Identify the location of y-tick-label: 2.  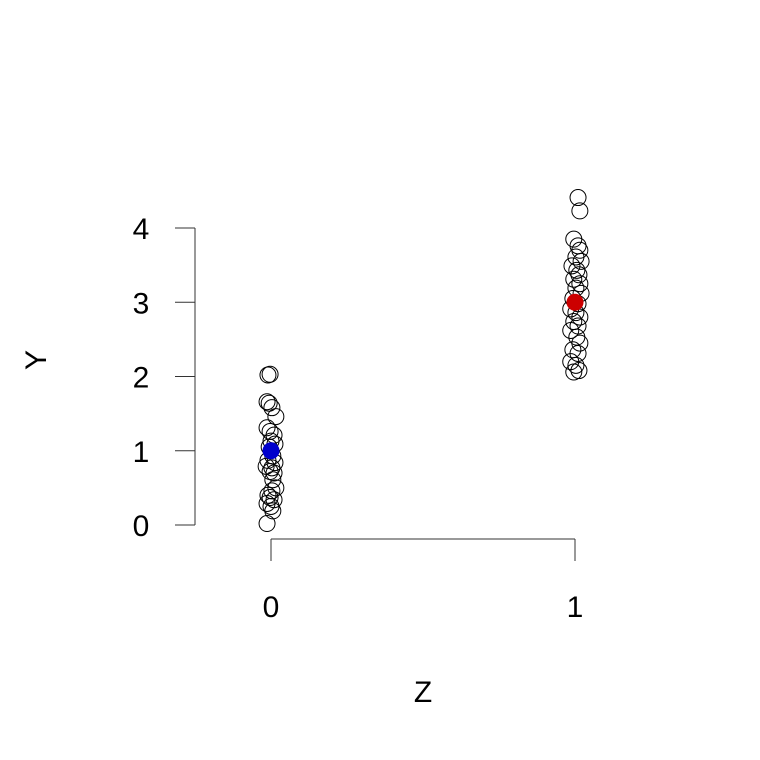
(141, 378).